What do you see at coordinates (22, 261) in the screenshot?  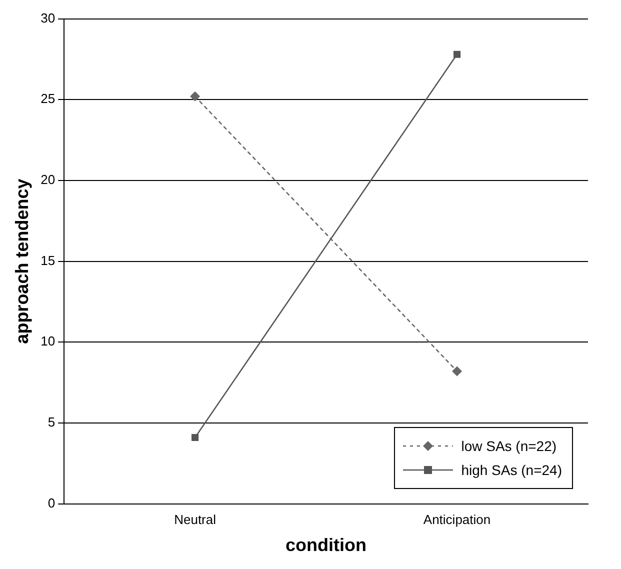 I see `y-axis-title: approach tendency` at bounding box center [22, 261].